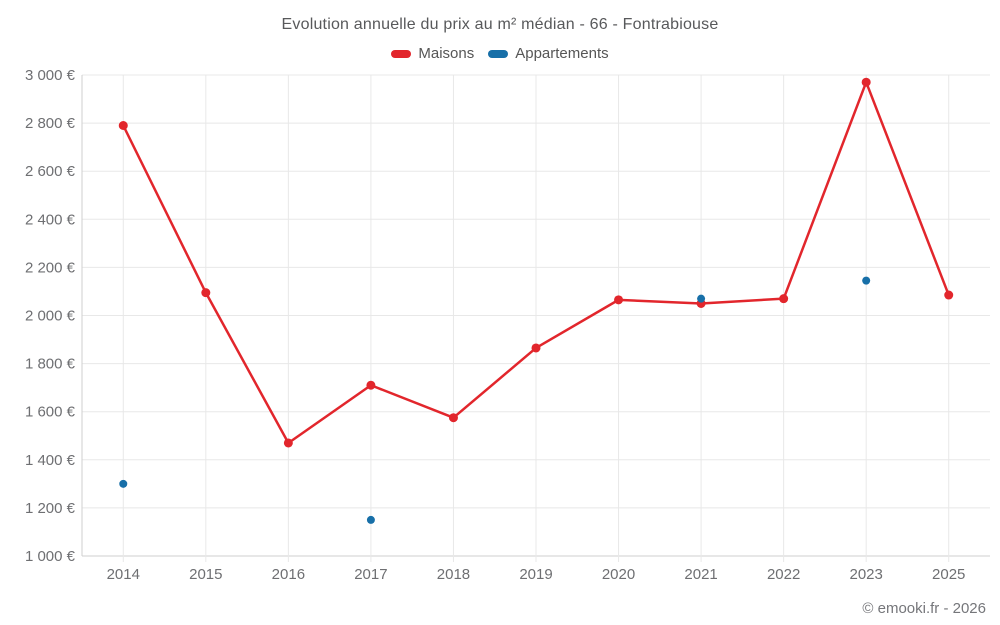 The width and height of the screenshot is (1000, 625). I want to click on data-point-appartements-2023, so click(866, 280).